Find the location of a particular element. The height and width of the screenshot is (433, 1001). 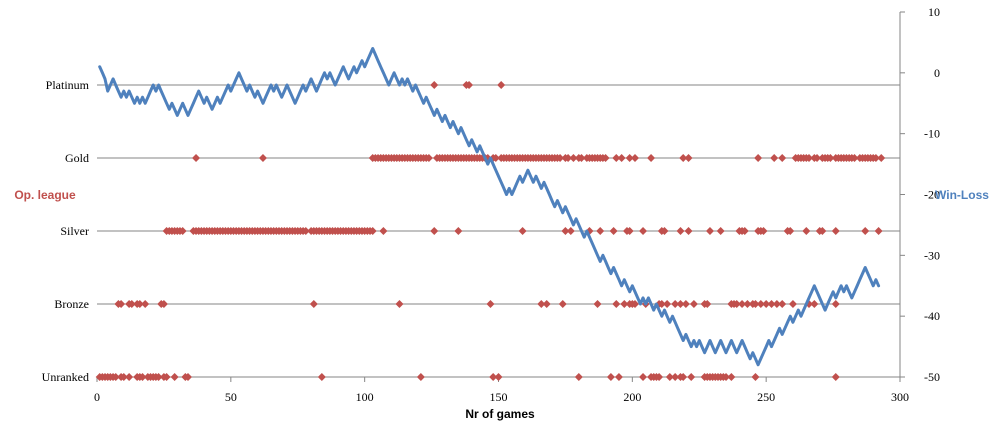

y-left-label: Unranked is located at coordinates (65, 377).